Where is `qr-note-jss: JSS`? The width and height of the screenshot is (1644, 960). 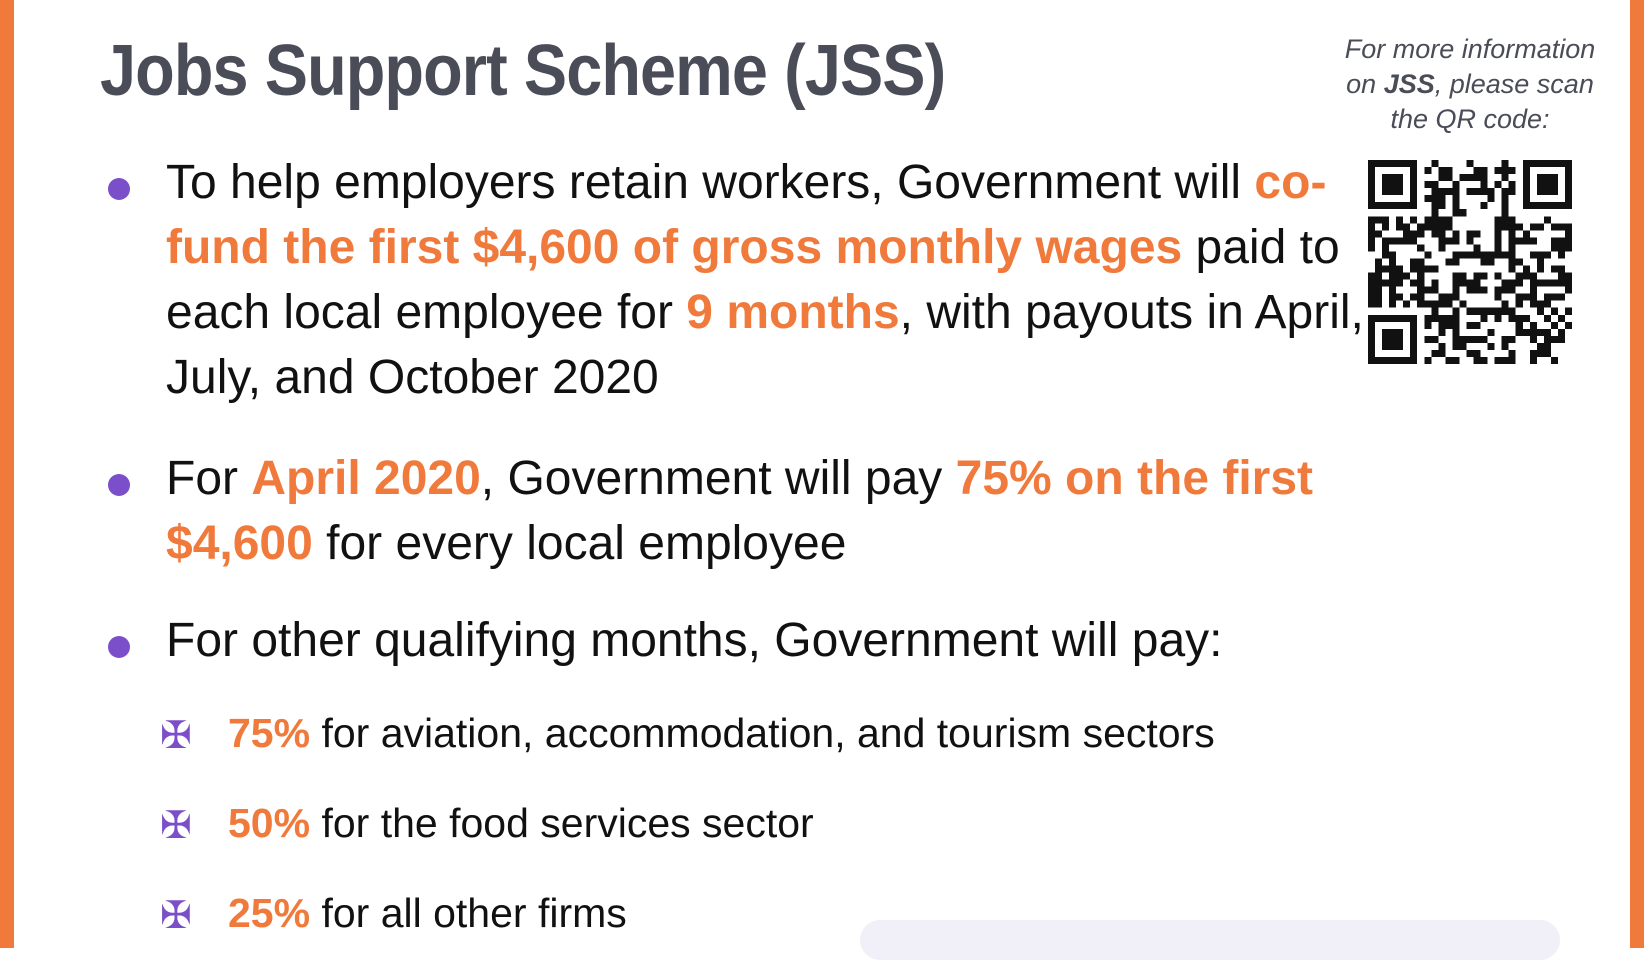
qr-note-jss: JSS is located at coordinates (1409, 84).